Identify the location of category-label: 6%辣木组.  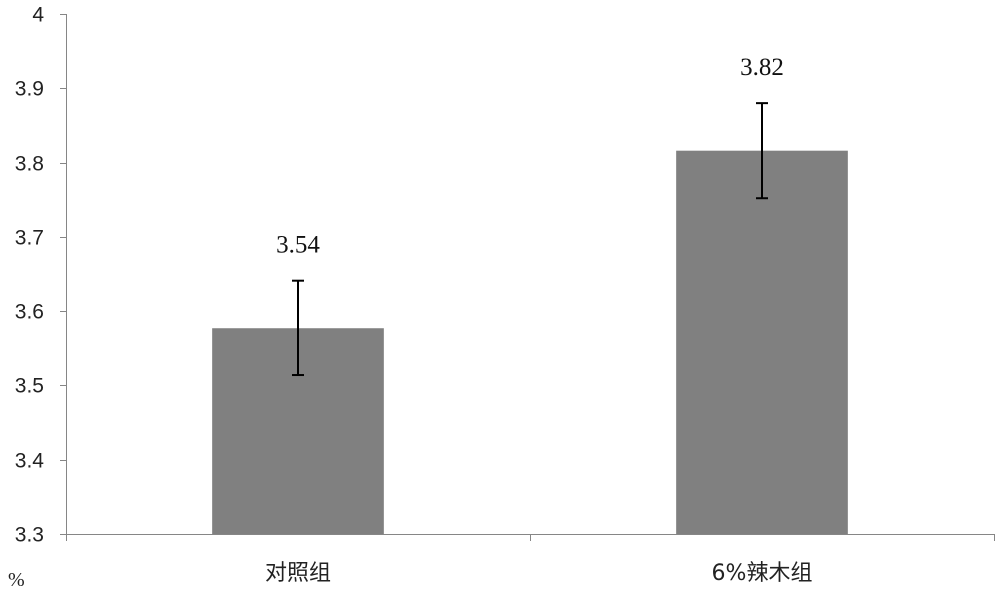
(762, 573).